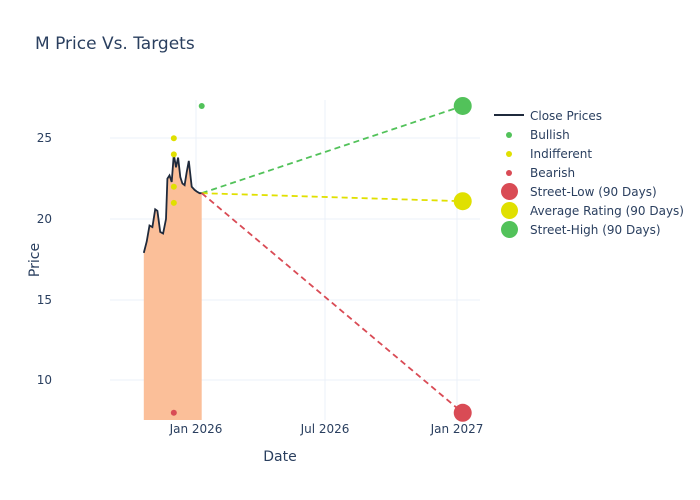 The width and height of the screenshot is (700, 500). Describe the element at coordinates (589, 191) in the screenshot. I see `legend-item-street-low: Street-Low (90 Days)` at that location.